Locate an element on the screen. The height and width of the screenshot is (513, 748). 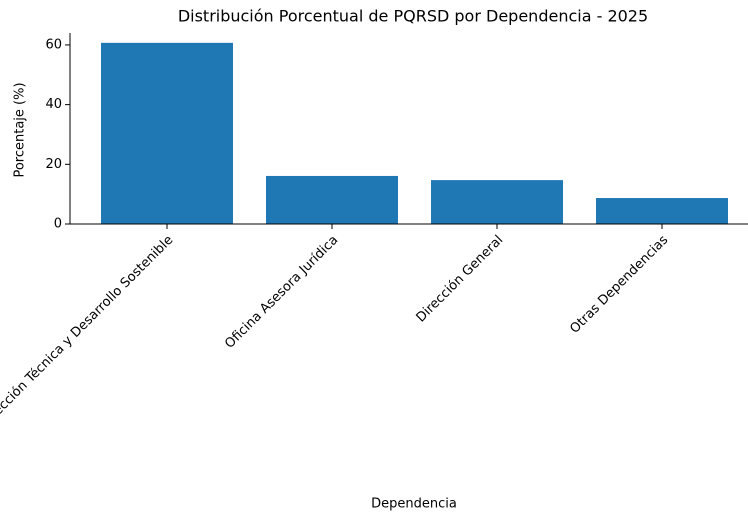
x-axis-label: Dependencia is located at coordinates (414, 504).